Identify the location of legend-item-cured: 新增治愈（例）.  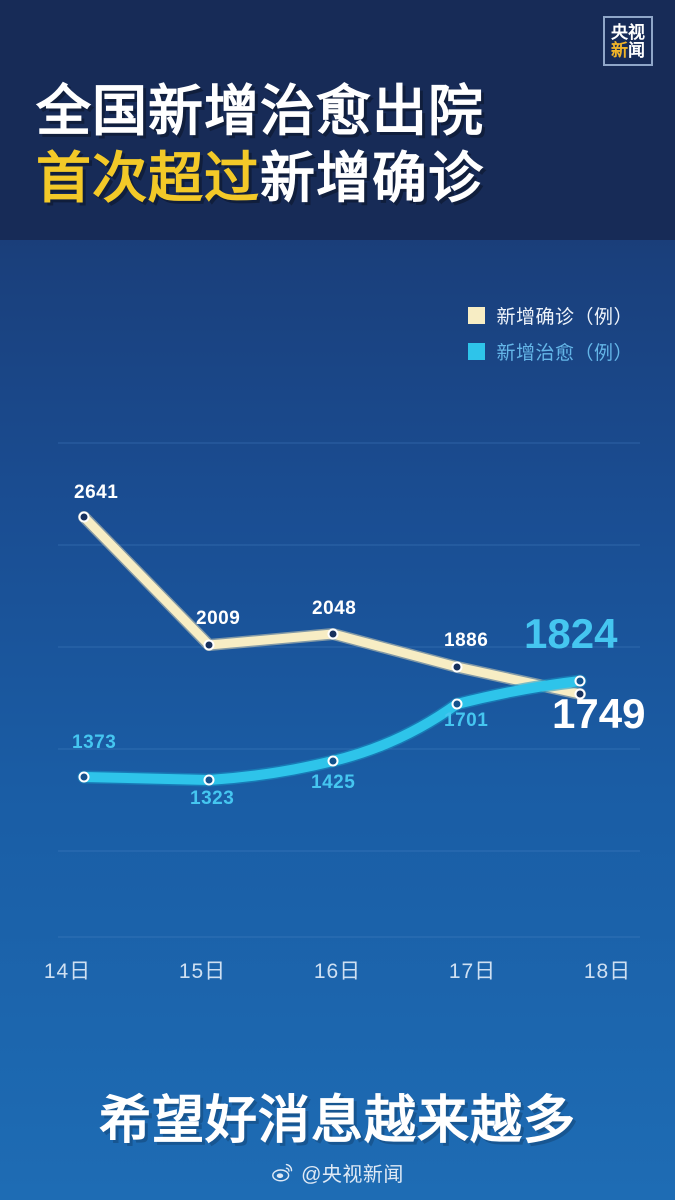
(550, 351).